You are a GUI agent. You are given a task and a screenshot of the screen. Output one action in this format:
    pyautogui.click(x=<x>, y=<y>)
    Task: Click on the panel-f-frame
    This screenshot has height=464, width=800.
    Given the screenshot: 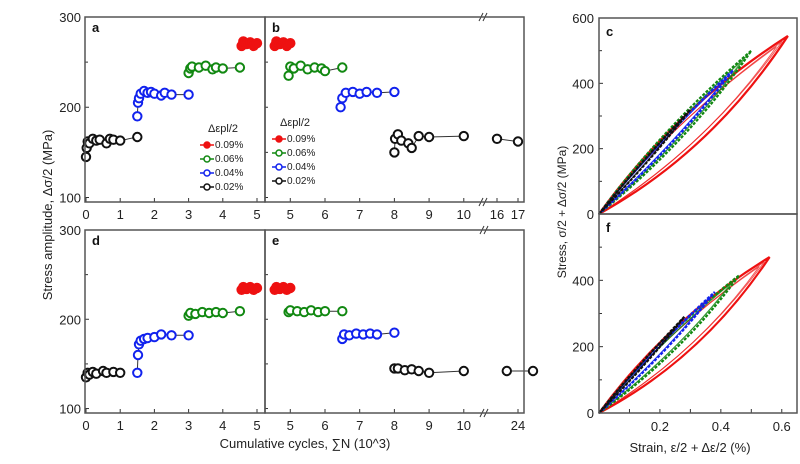 What is the action you would take?
    pyautogui.click(x=698, y=313)
    